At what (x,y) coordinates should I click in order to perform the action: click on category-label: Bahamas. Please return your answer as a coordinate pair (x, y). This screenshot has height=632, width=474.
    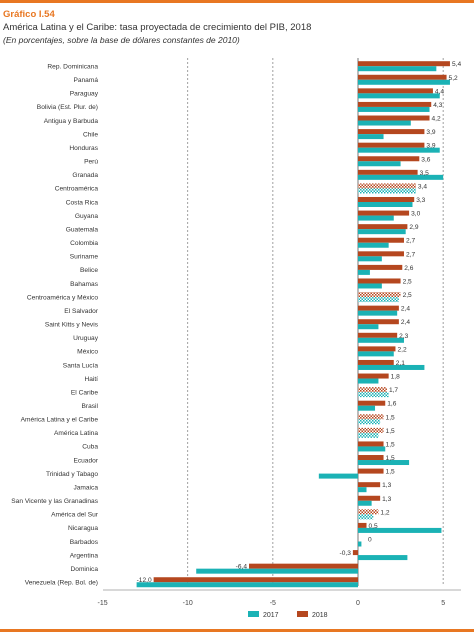
    Looking at the image, I should click on (84, 284).